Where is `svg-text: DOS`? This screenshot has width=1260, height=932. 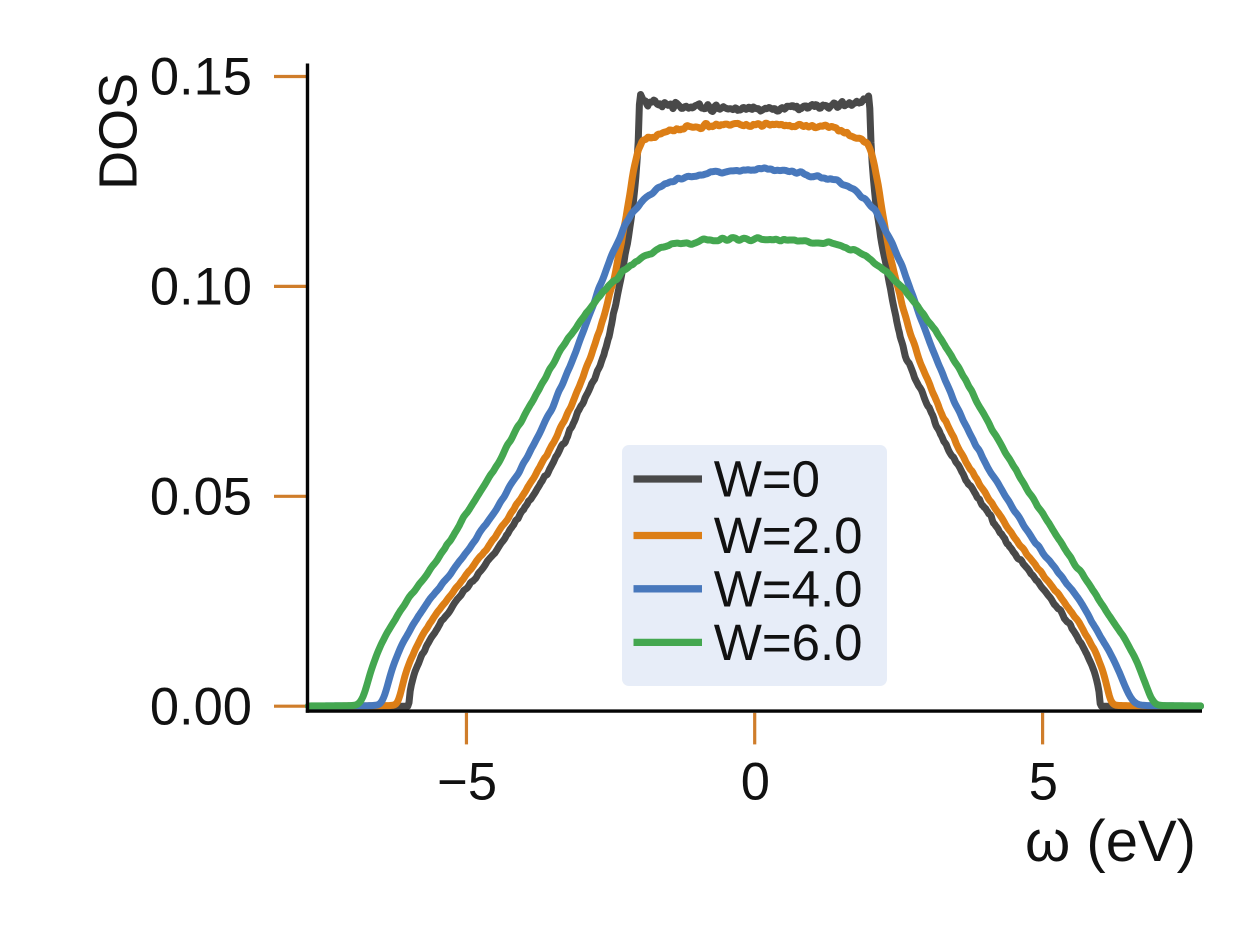 svg-text: DOS is located at coordinates (119, 131).